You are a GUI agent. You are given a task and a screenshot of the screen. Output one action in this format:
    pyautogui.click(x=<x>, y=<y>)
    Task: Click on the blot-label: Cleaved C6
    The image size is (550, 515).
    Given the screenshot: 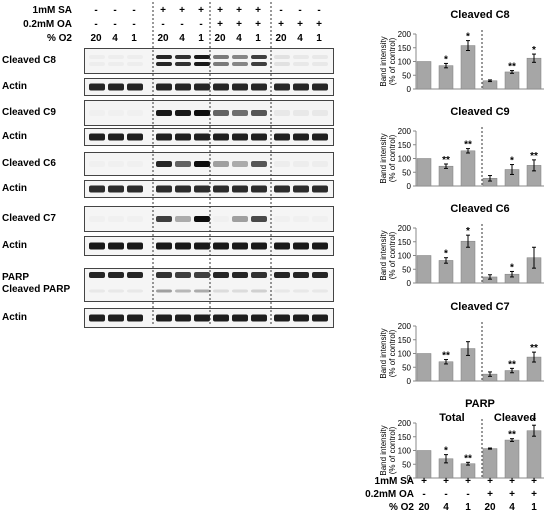 What is the action you would take?
    pyautogui.click(x=29, y=163)
    